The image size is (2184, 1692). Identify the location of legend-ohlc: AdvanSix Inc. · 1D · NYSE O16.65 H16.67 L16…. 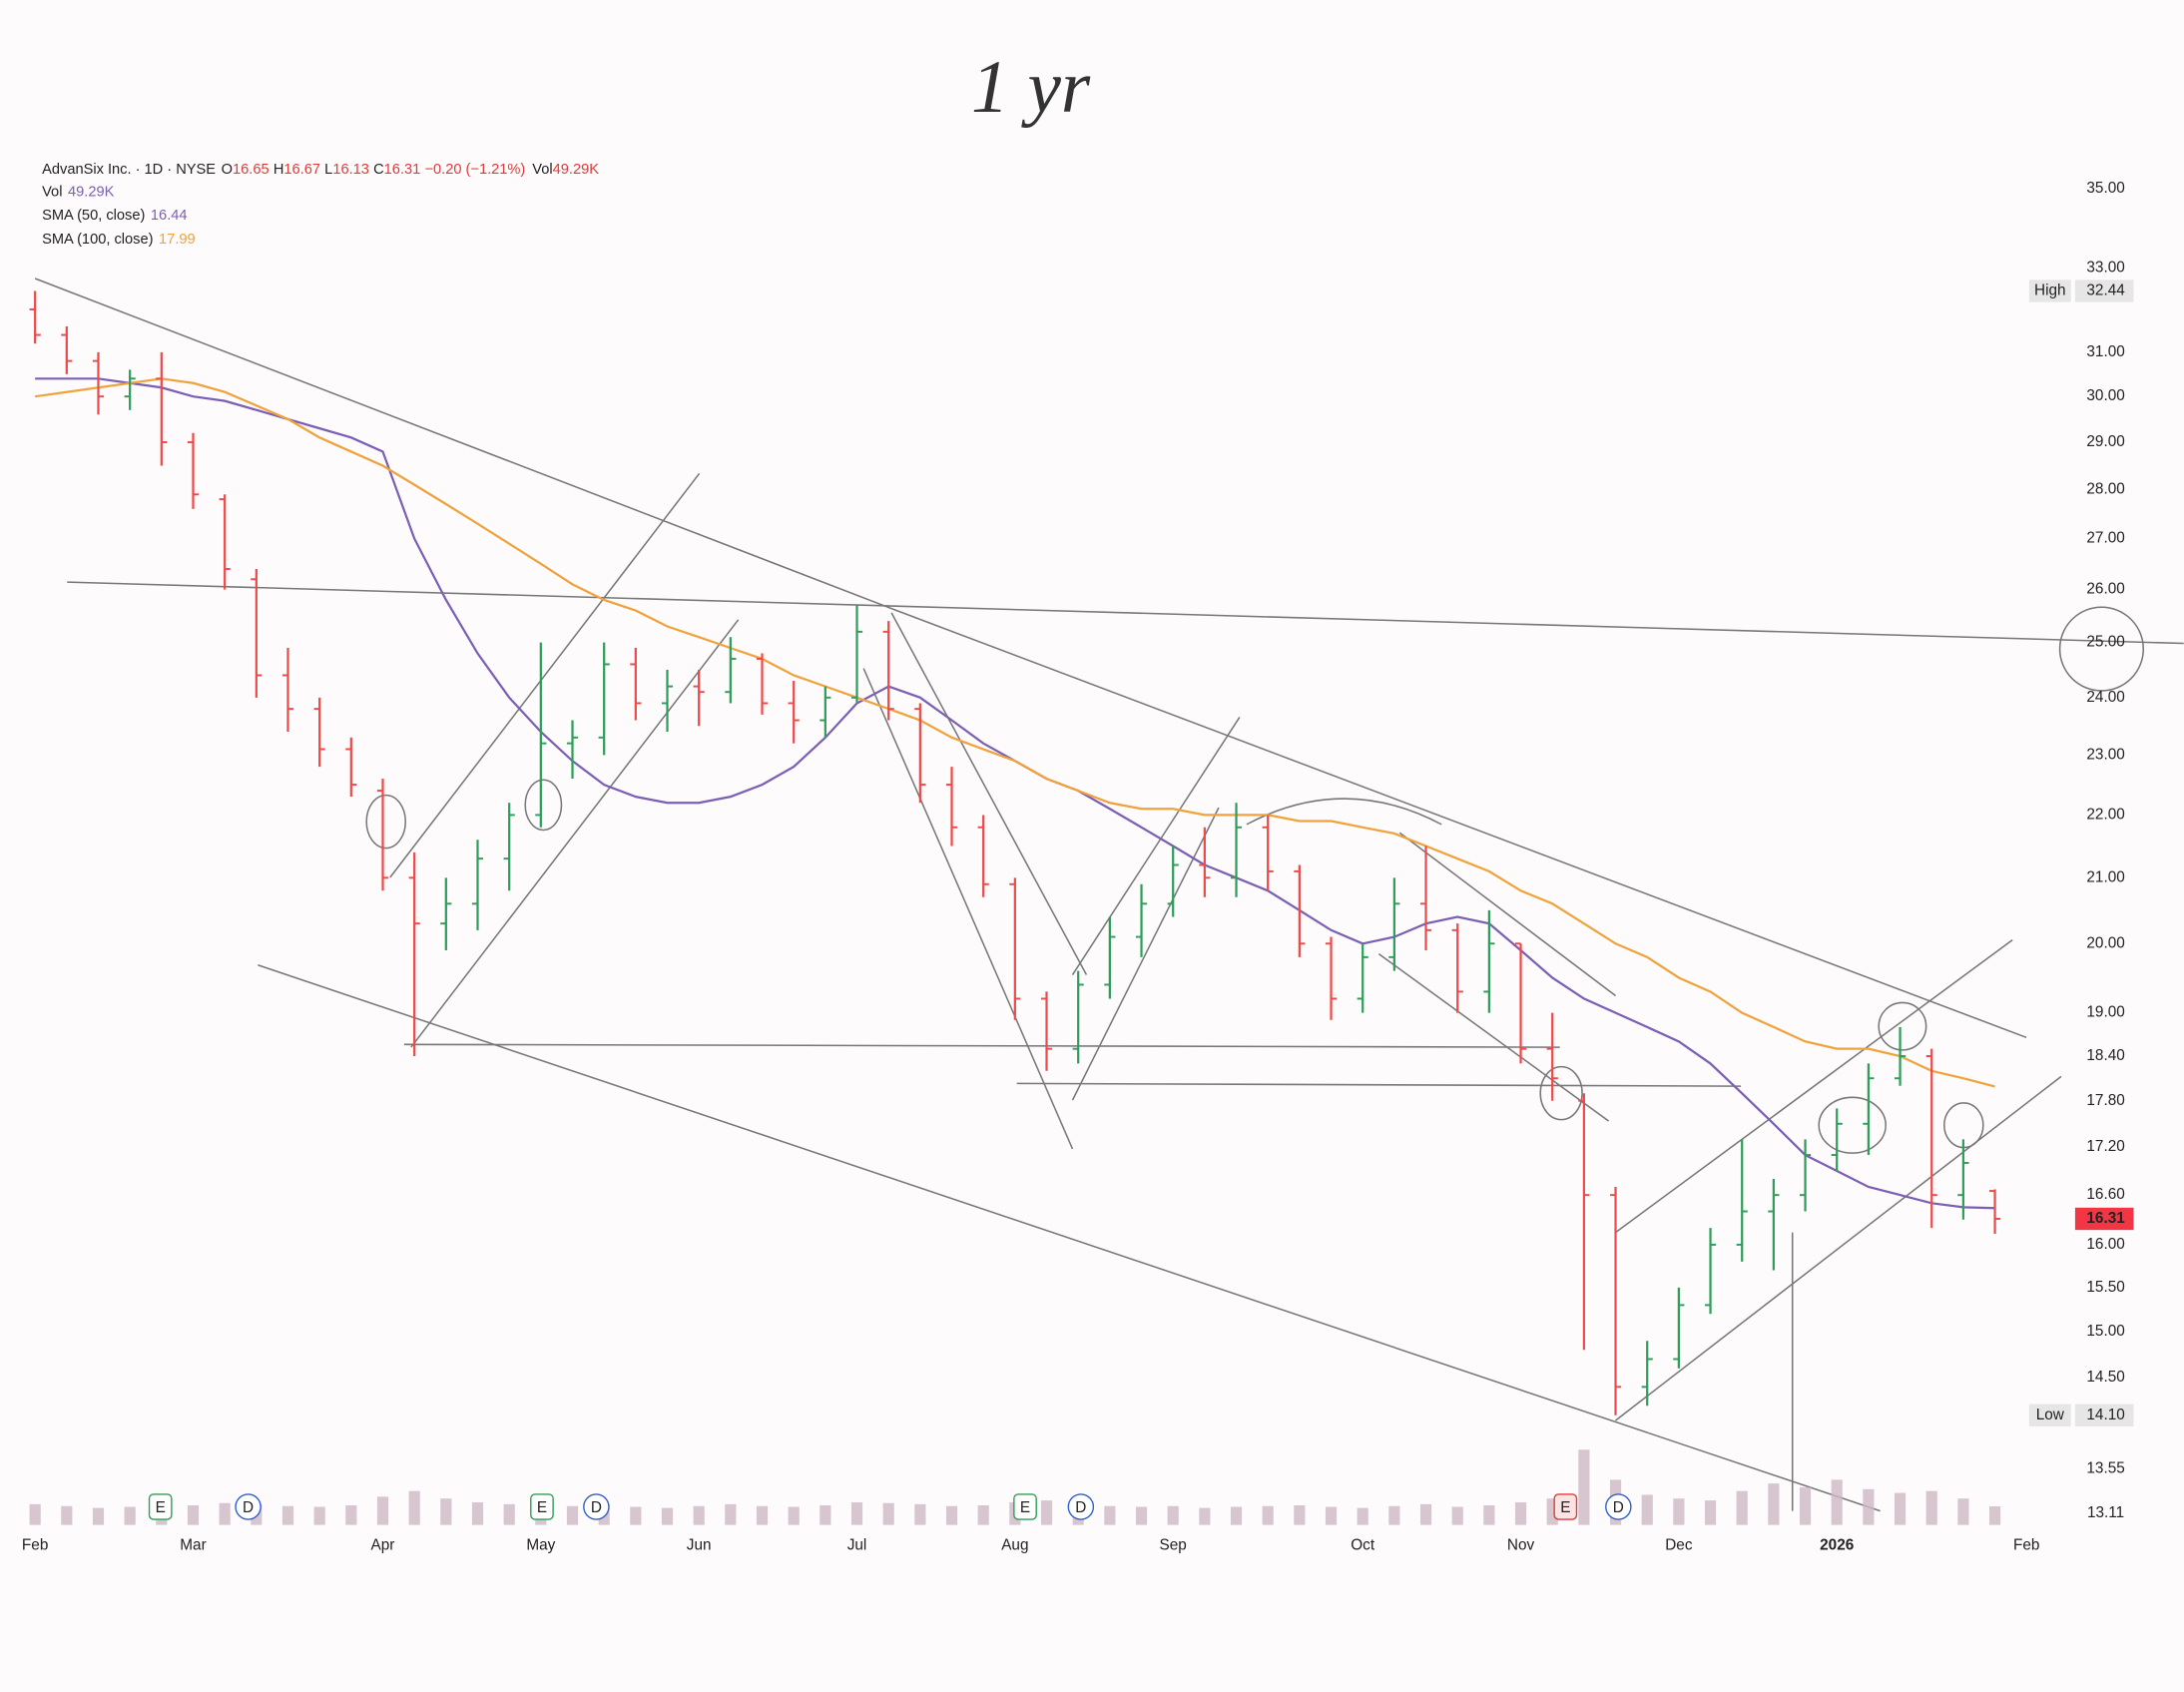
(320, 170).